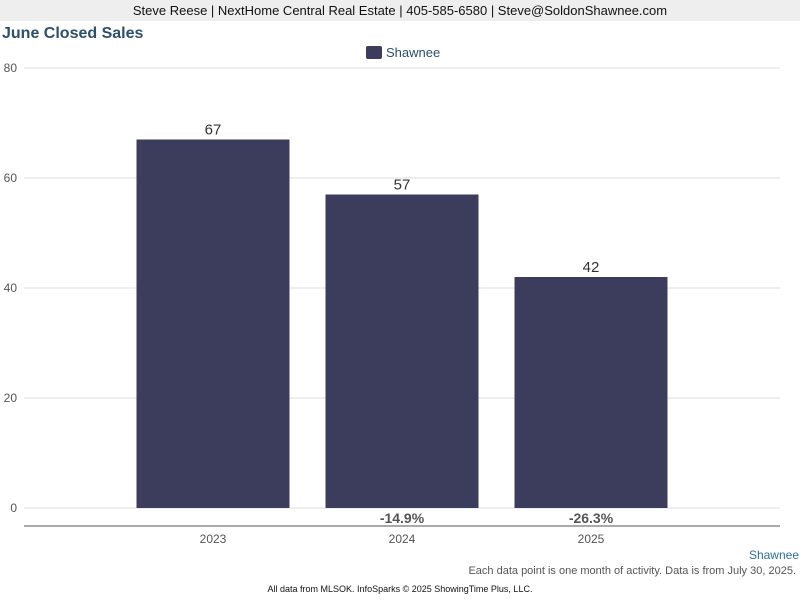 This screenshot has width=800, height=600. What do you see at coordinates (11, 178) in the screenshot?
I see `y-tick-label-3: 60` at bounding box center [11, 178].